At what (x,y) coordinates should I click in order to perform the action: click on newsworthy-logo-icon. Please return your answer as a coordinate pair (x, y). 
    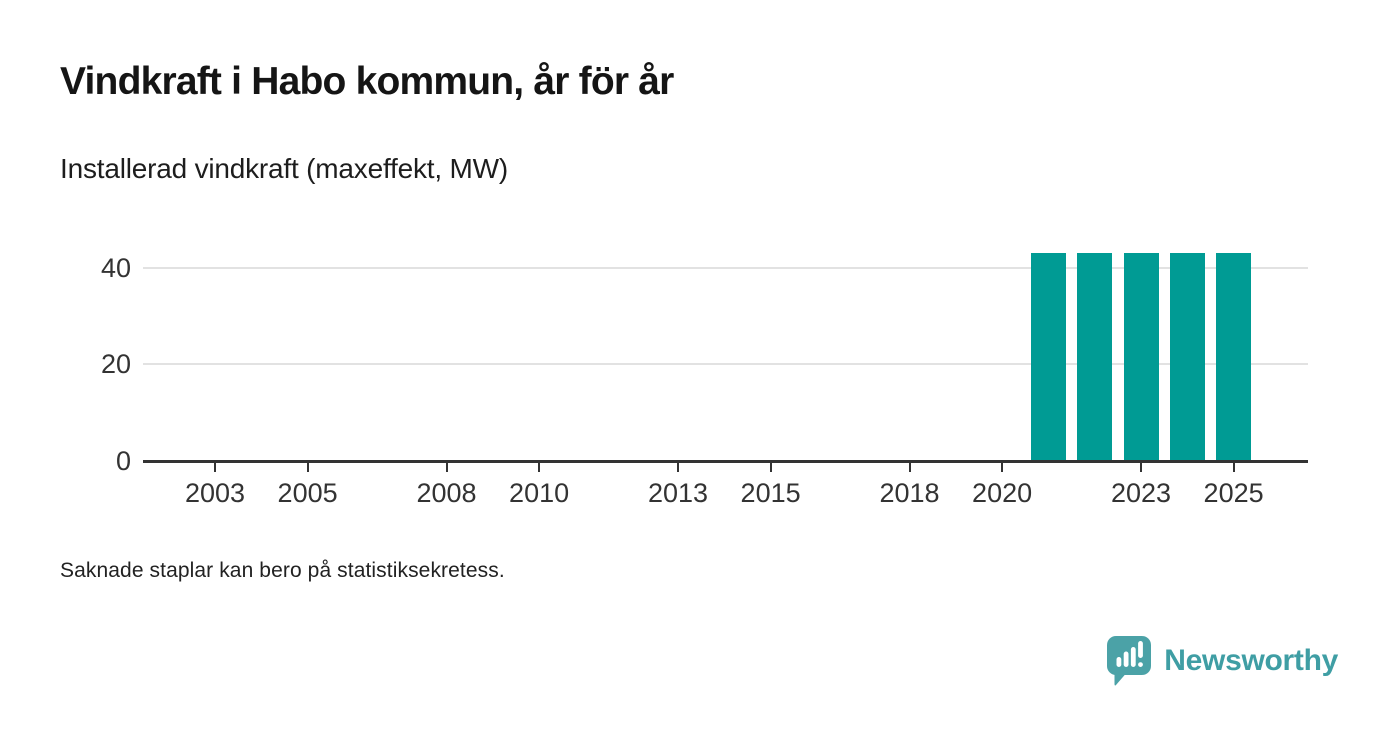
    Looking at the image, I should click on (1129, 660).